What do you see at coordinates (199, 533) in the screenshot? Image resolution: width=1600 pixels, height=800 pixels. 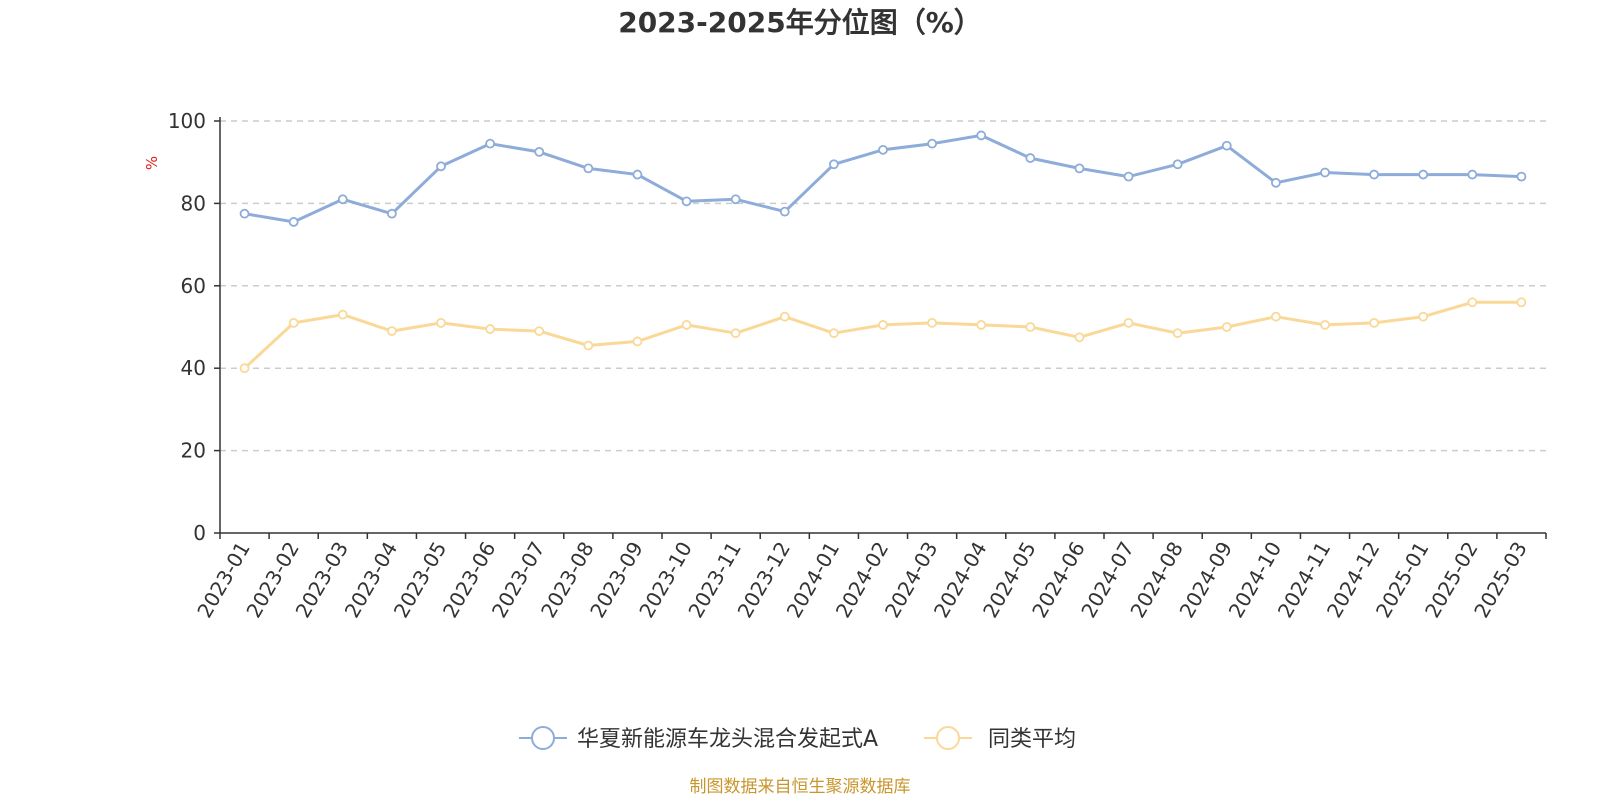 I see `y-tick-label-0: 0` at bounding box center [199, 533].